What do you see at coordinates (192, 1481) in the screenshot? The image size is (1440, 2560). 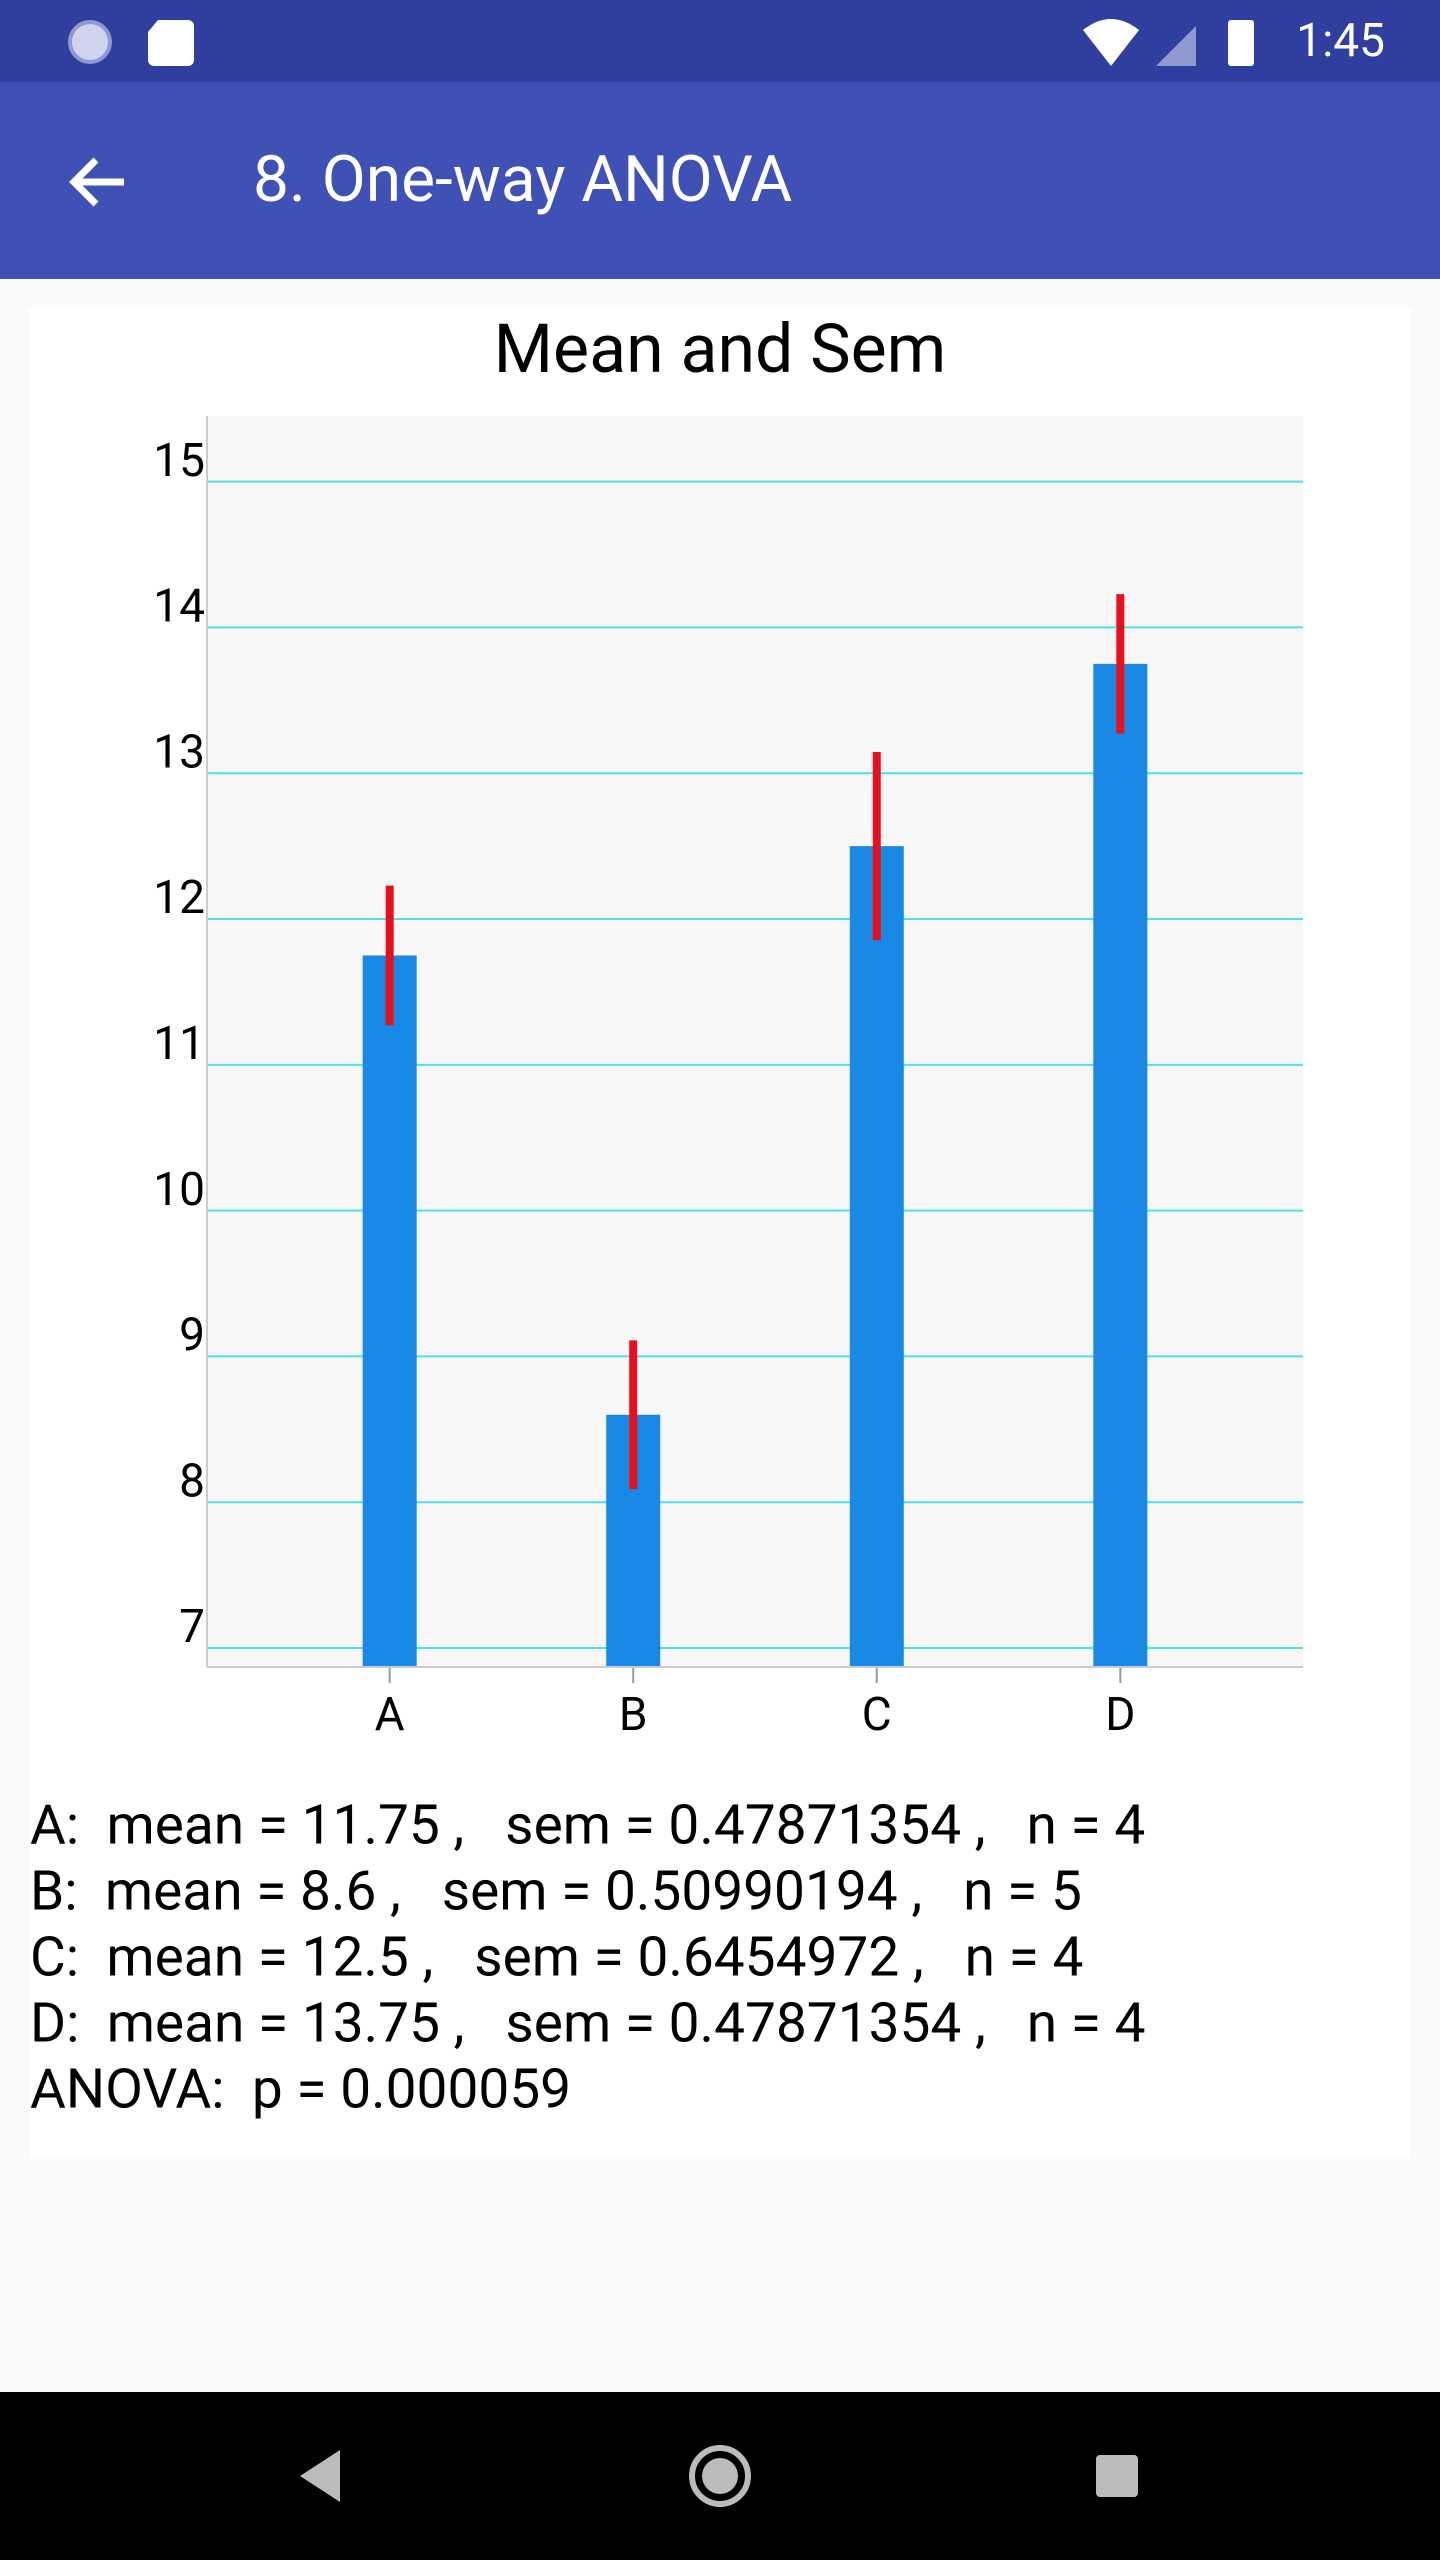 I see `y-tick-label: 8` at bounding box center [192, 1481].